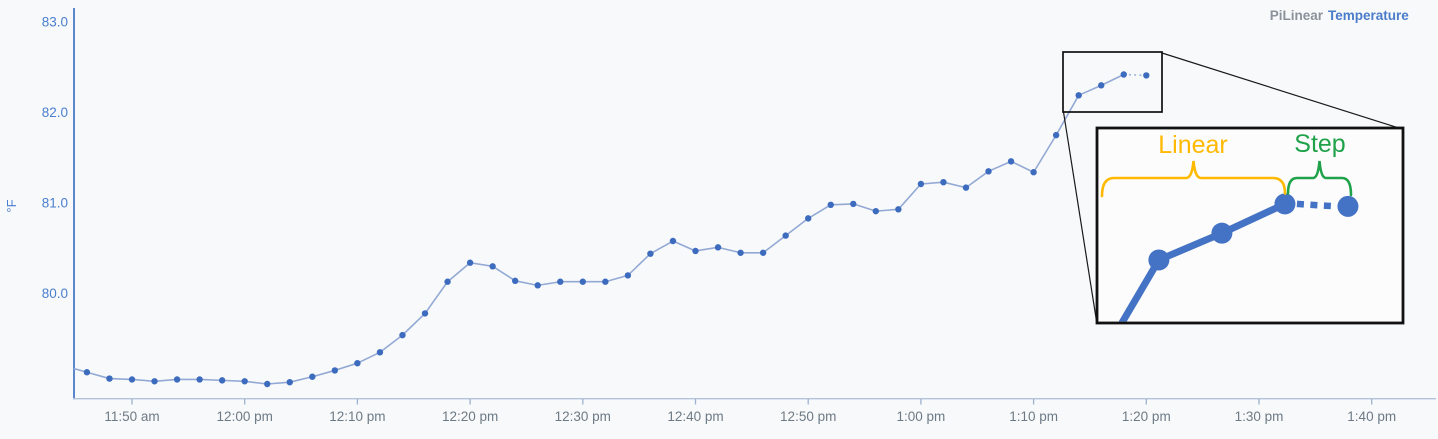 The image size is (1438, 439). What do you see at coordinates (1112, 82) in the screenshot?
I see `zoom-source-box` at bounding box center [1112, 82].